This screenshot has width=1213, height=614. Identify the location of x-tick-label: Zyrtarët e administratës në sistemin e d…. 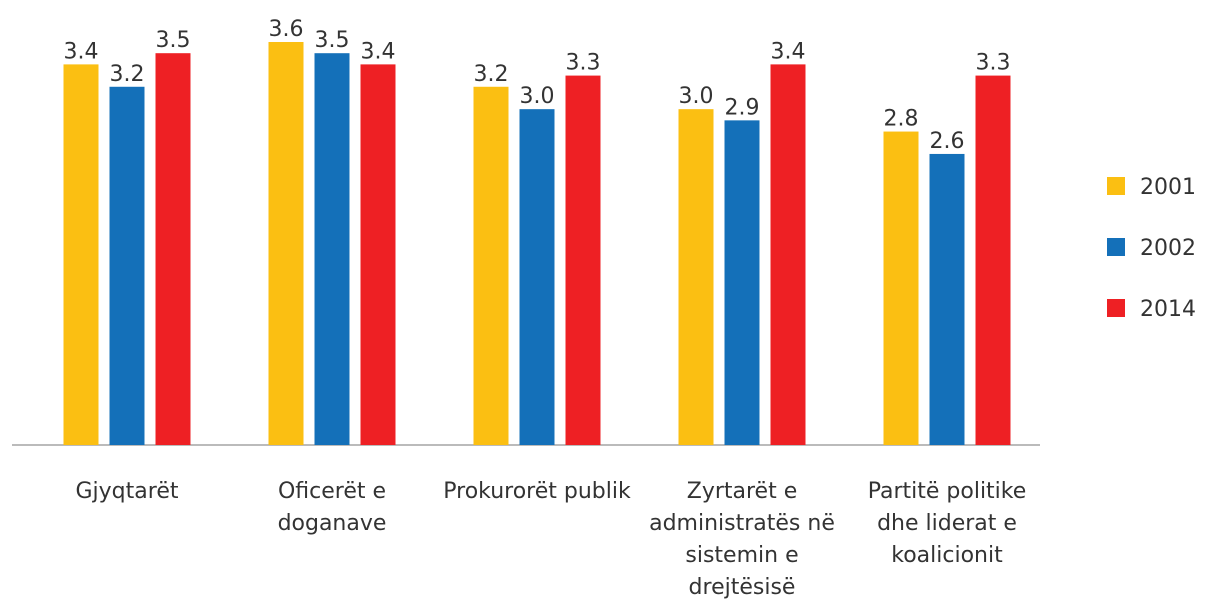
(742, 539).